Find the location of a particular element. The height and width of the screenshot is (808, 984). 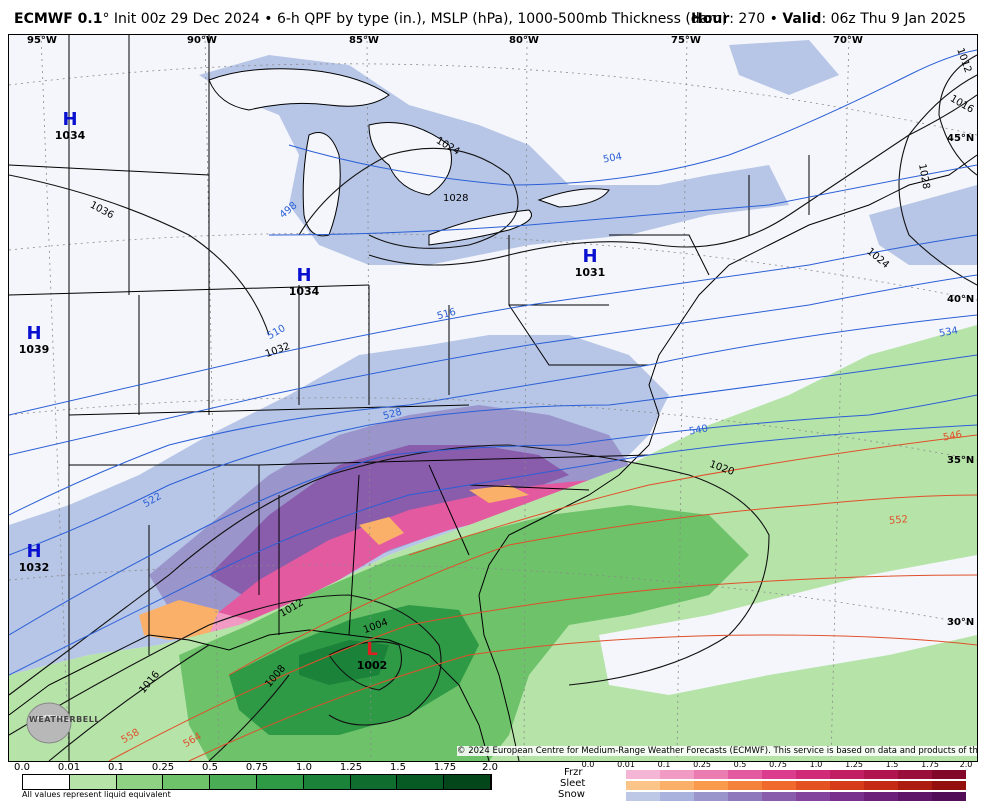

high-pressure-center: H 1032 is located at coordinates (34, 558).